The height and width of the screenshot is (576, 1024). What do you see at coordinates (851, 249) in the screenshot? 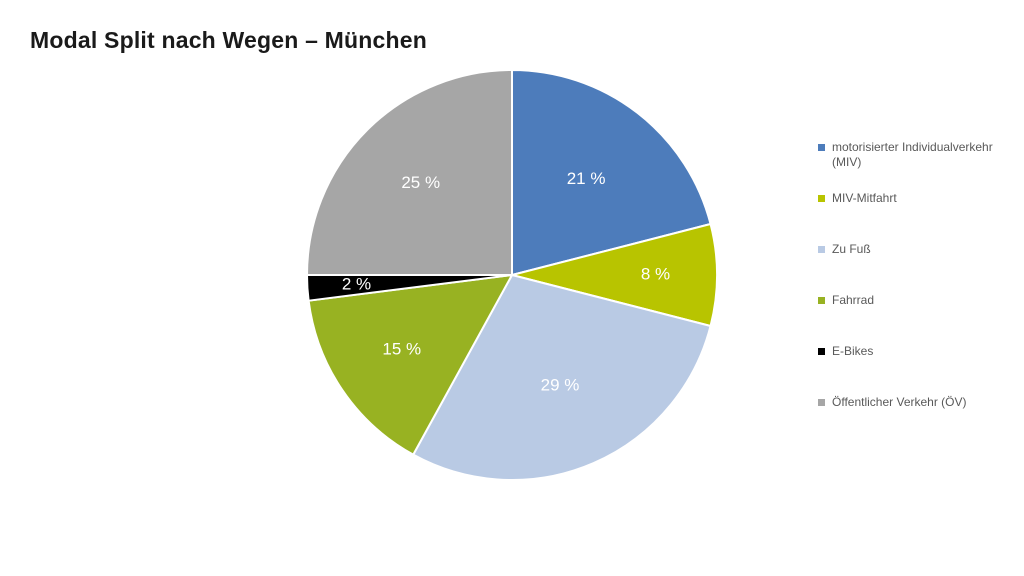
I see `legend-label: Zu Fuß` at bounding box center [851, 249].